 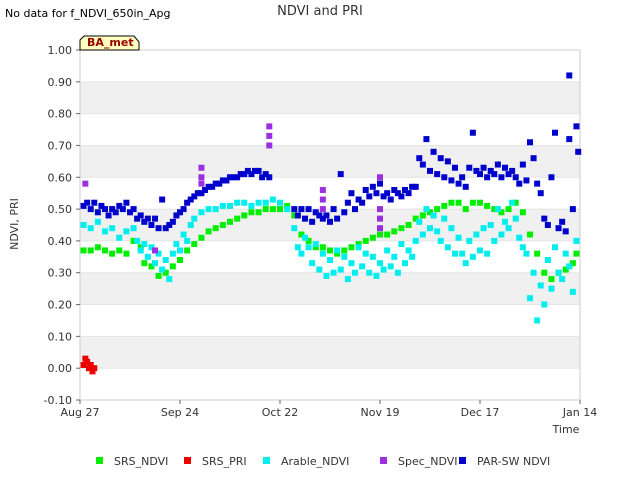 I want to click on legend-item-arable-ndvi: Arable_NDVI, so click(x=306, y=461).